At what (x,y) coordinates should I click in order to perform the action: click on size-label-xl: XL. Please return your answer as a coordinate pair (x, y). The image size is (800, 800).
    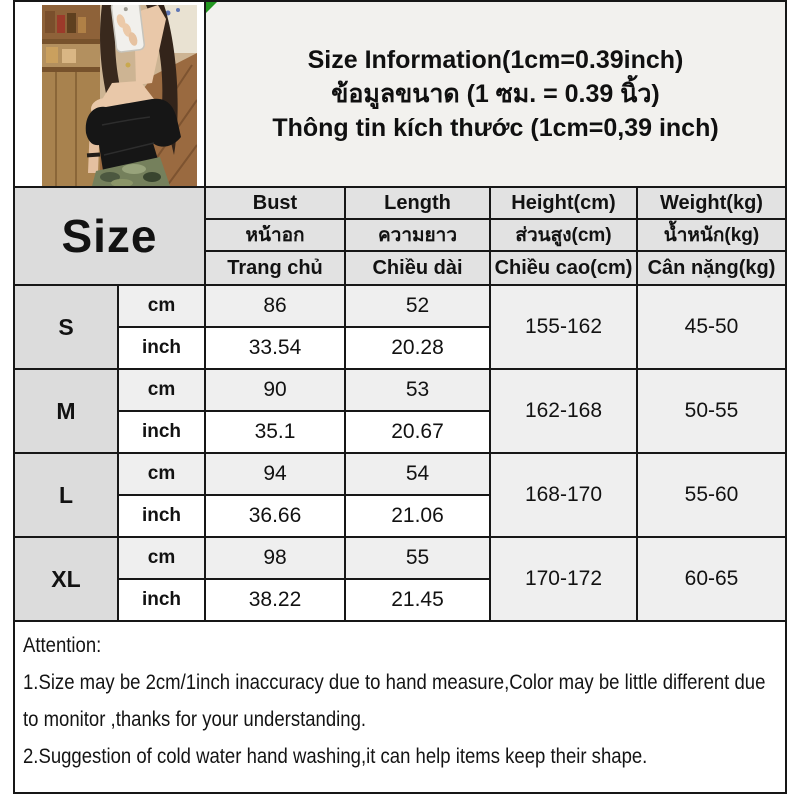
    Looking at the image, I should click on (67, 580).